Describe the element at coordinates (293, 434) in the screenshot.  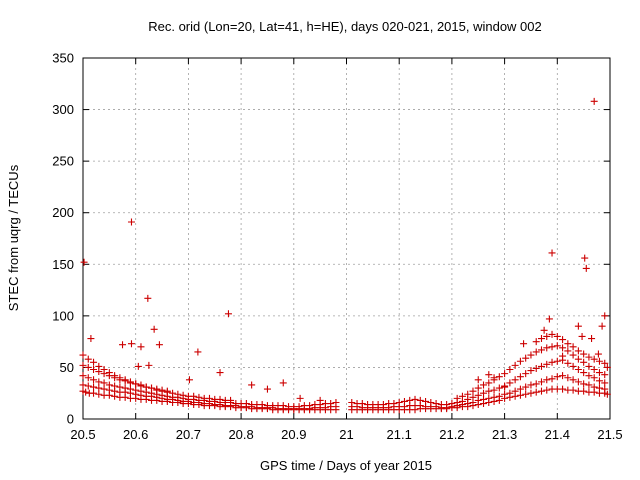
I see `x-tick-label: 20.9` at that location.